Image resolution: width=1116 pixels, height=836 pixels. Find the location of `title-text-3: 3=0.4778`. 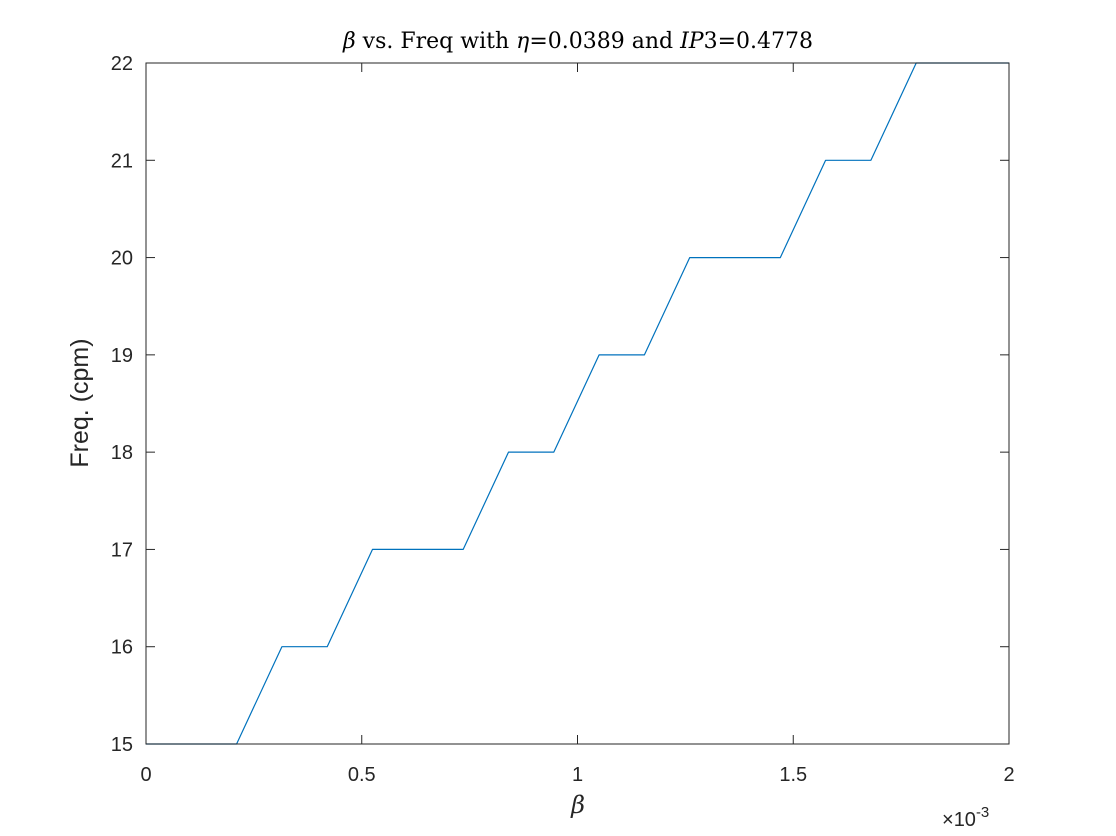

title-text-3: 3=0.4778 is located at coordinates (758, 41).